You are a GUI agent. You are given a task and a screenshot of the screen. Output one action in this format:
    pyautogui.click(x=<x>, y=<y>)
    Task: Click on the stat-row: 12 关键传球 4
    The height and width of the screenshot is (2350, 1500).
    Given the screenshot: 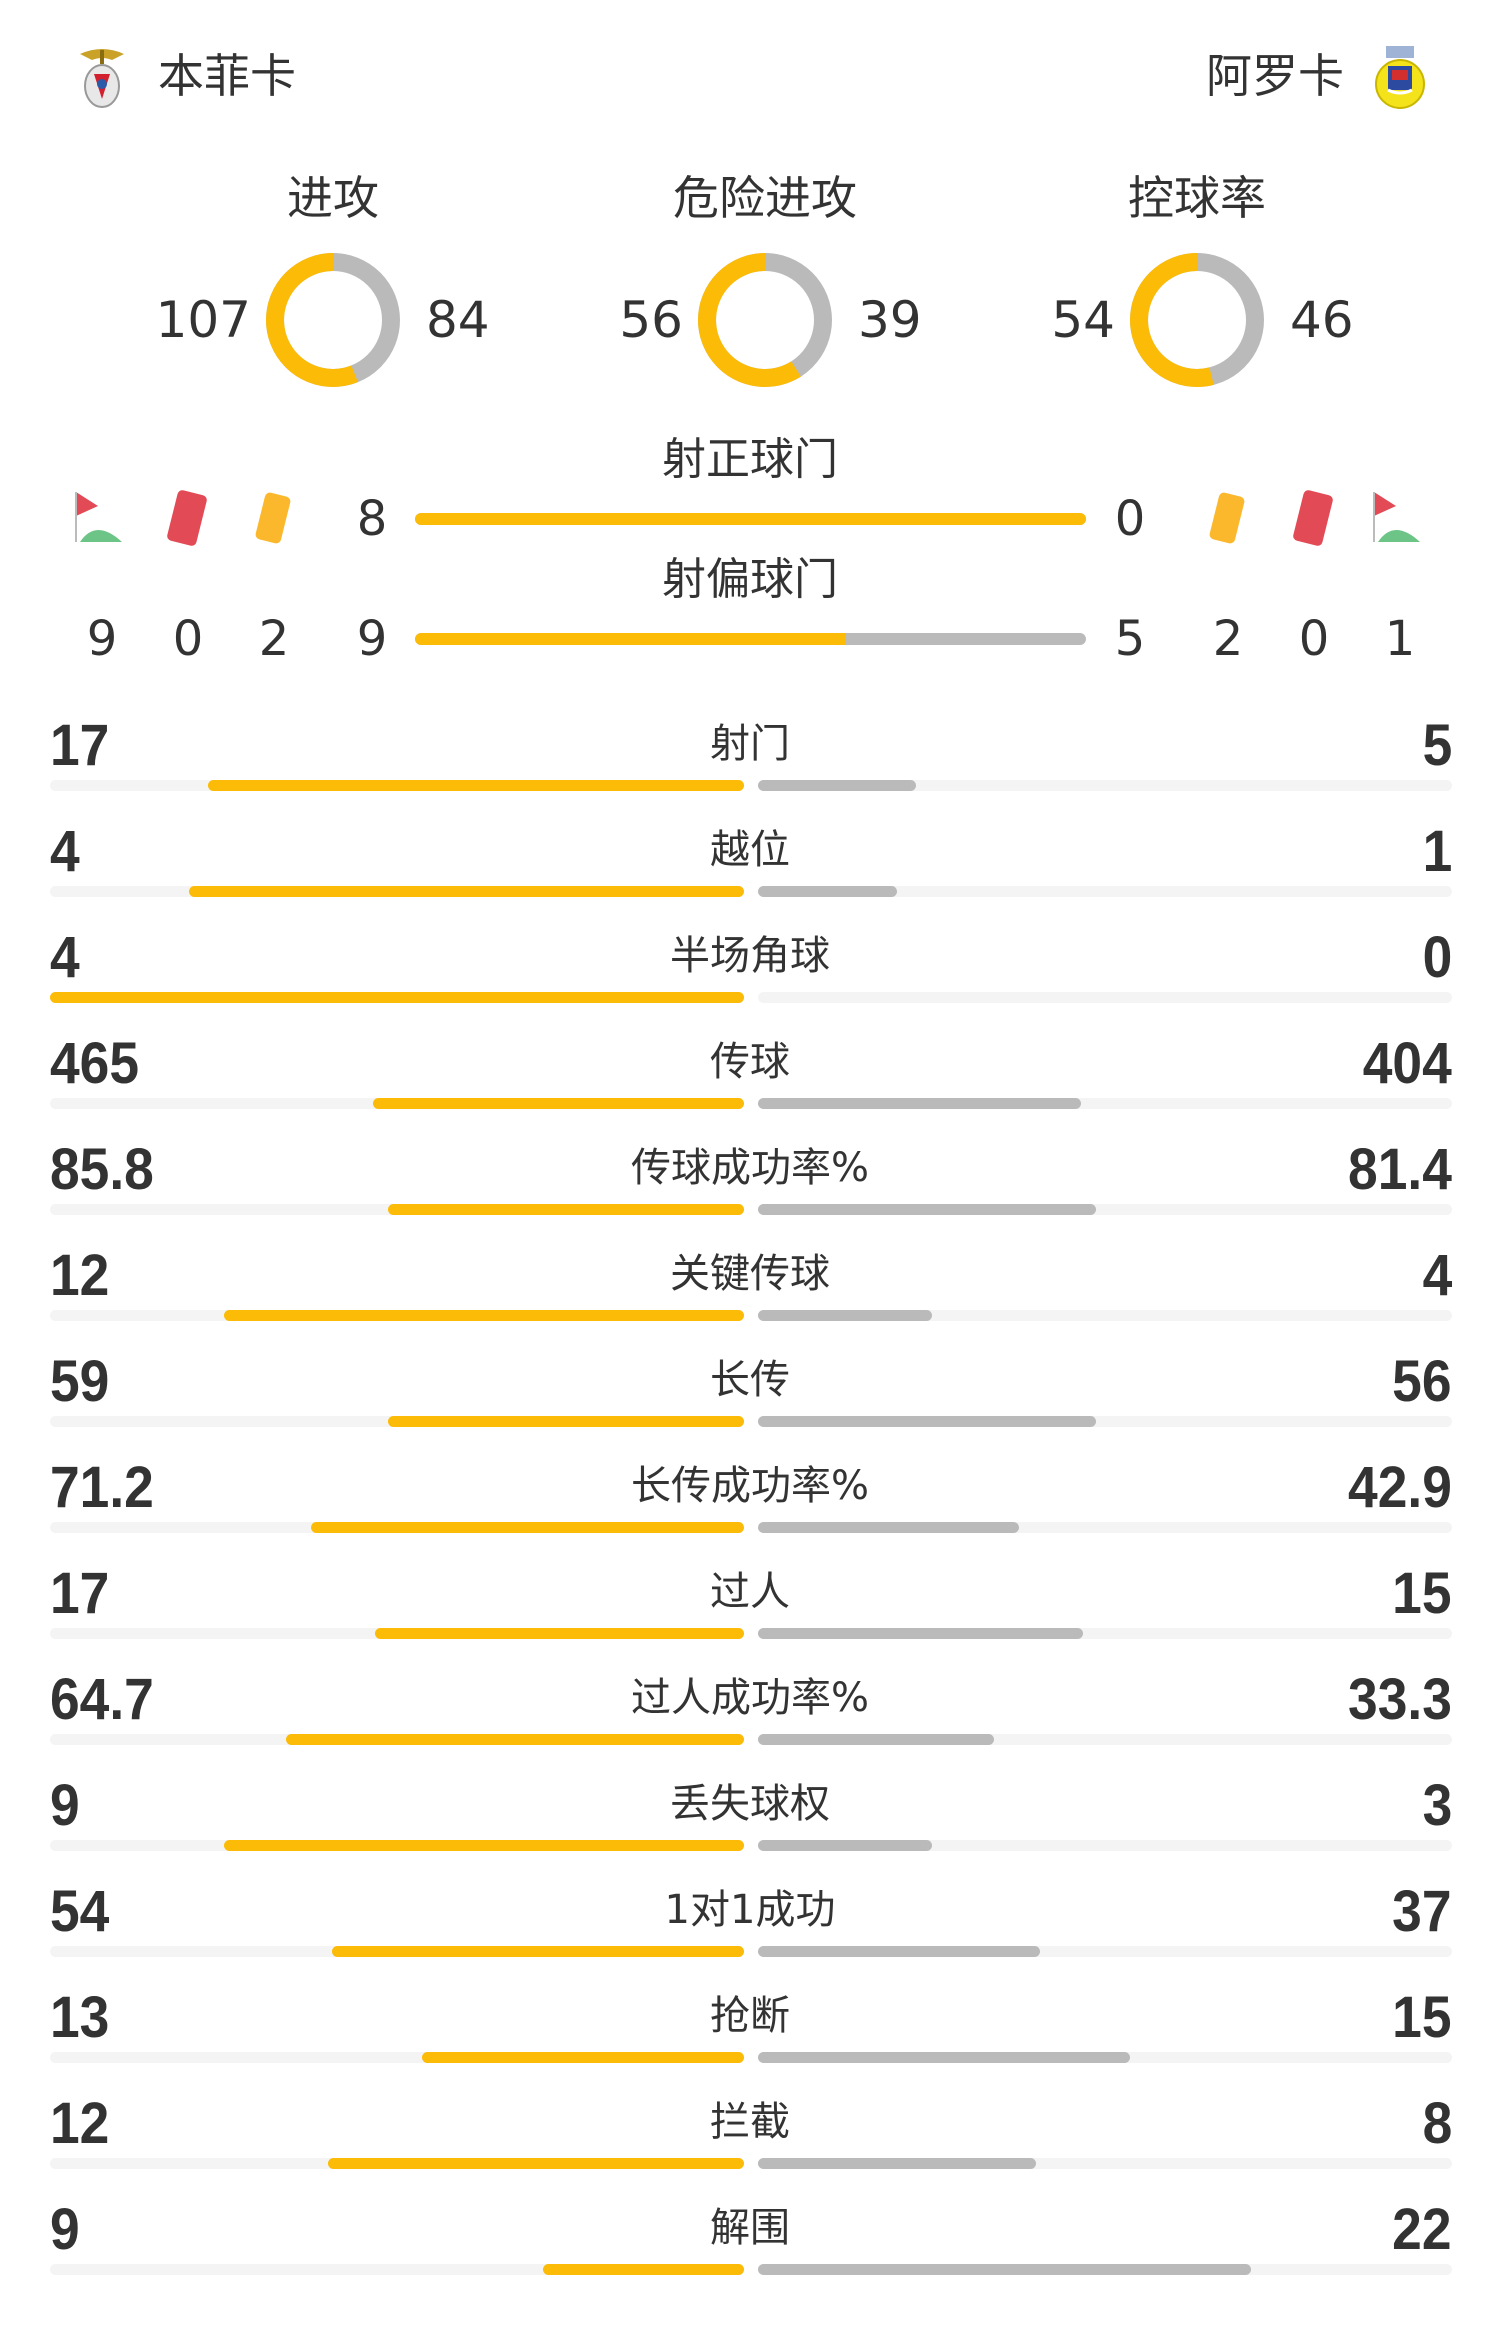 What is the action you would take?
    pyautogui.click(x=750, y=1289)
    